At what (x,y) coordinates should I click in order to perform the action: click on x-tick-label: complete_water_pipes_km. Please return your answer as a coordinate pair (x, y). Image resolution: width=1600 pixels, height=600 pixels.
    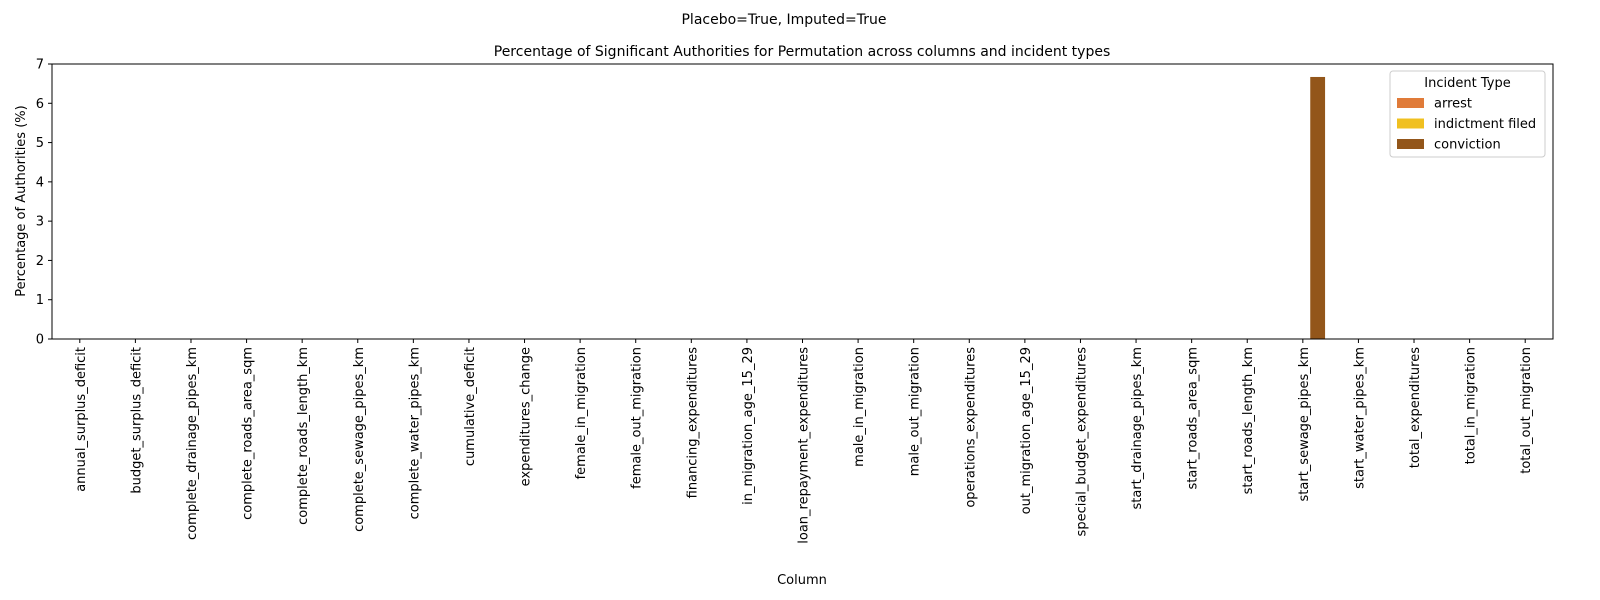
    Looking at the image, I should click on (414, 433).